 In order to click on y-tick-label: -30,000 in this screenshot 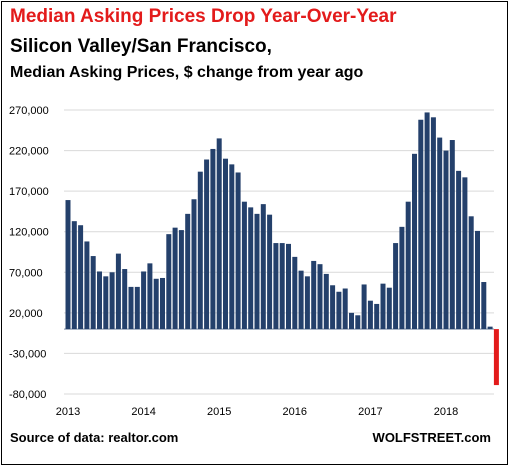, I will do `click(27, 354)`.